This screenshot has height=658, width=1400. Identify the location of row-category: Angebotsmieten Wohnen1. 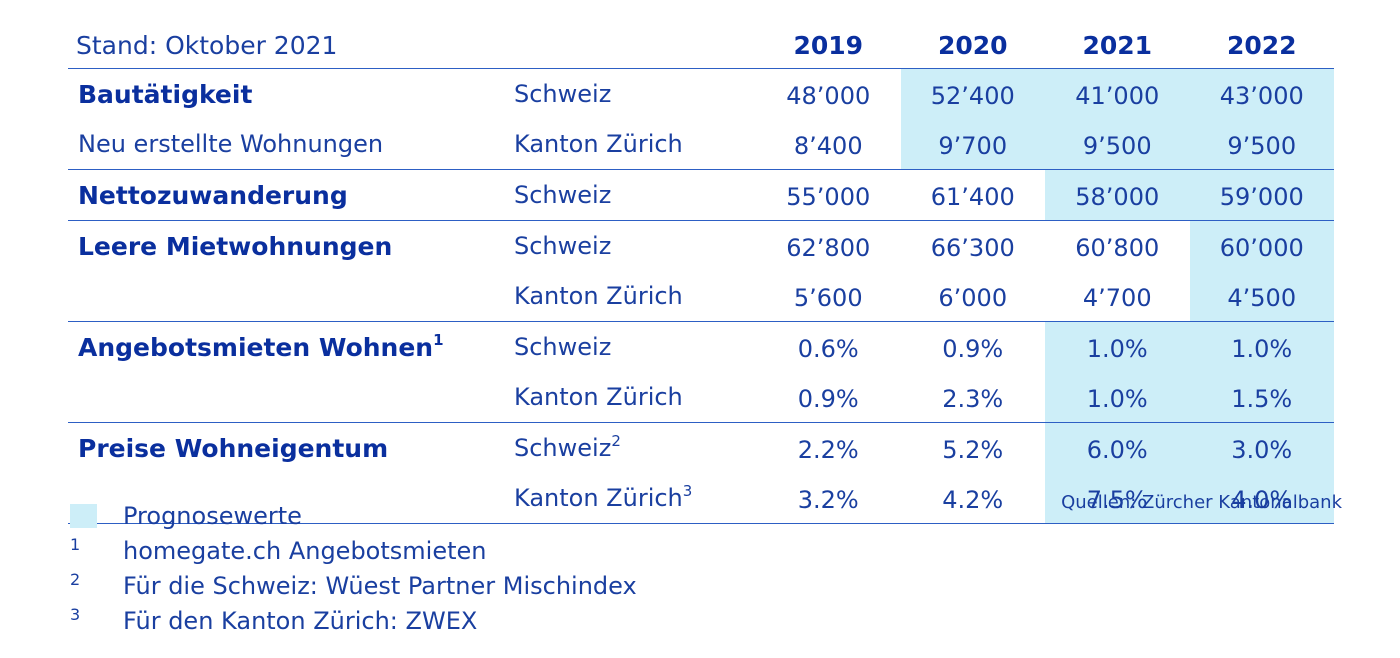
(287, 347).